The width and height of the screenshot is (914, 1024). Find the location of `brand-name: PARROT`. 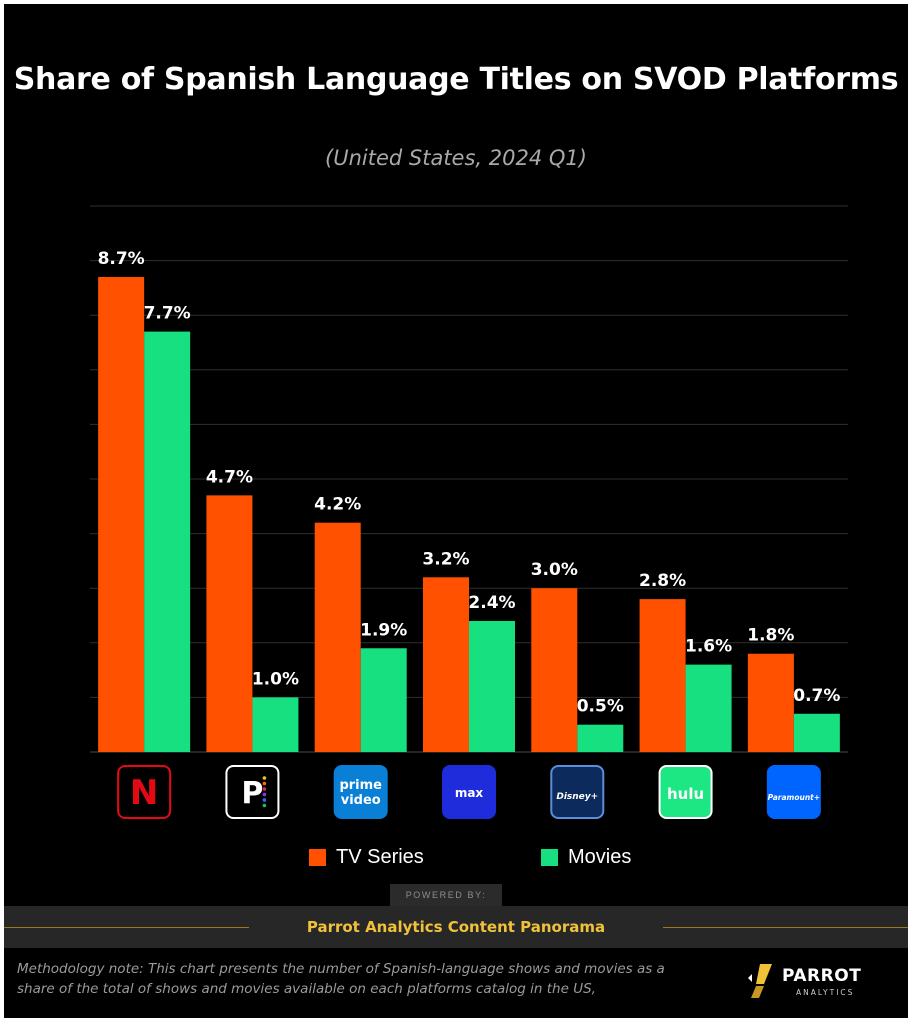

brand-name: PARROT is located at coordinates (822, 976).